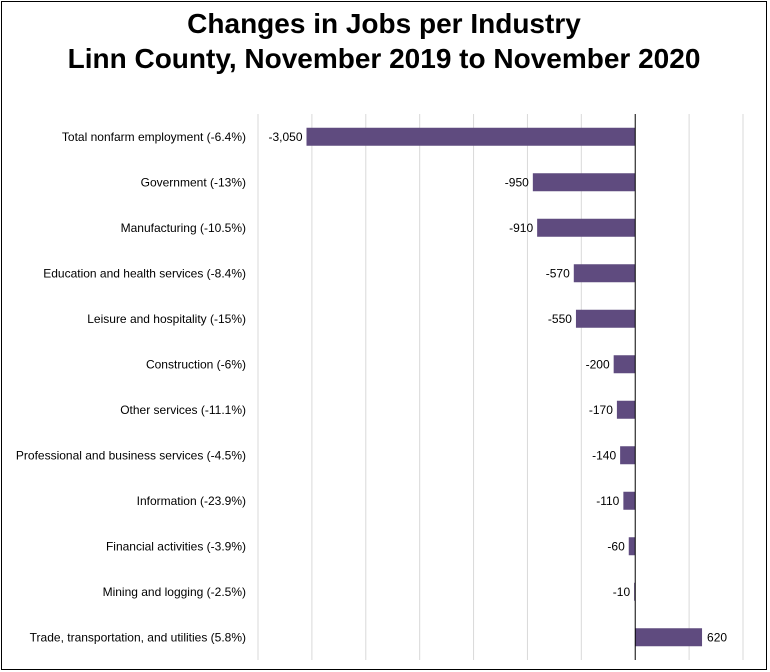  What do you see at coordinates (517, 182) in the screenshot?
I see `data-label: -950` at bounding box center [517, 182].